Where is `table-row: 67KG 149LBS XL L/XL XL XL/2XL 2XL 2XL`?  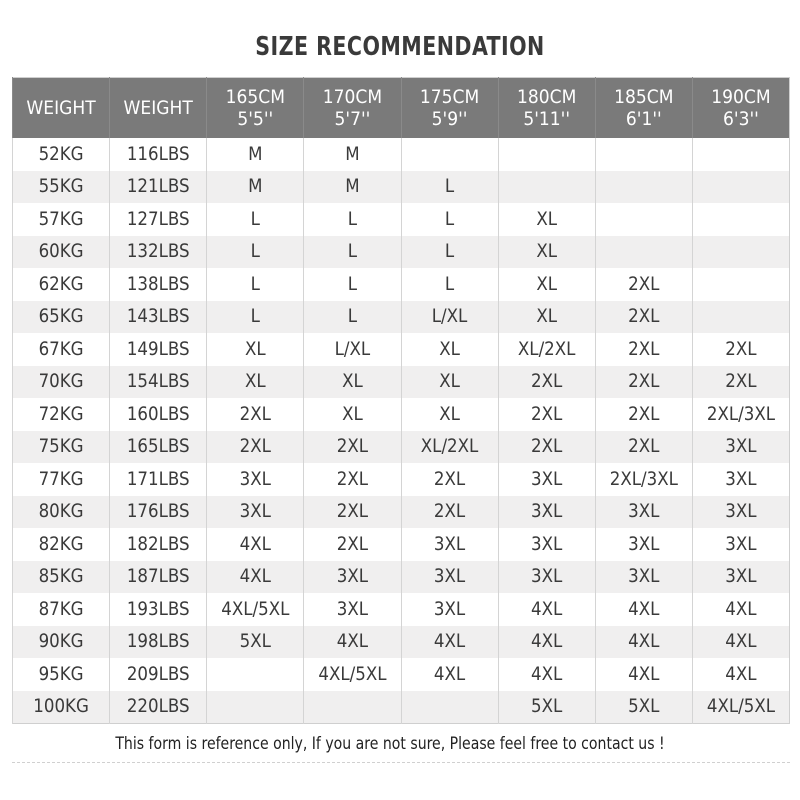 table-row: 67KG 149LBS XL L/XL XL XL/2XL 2XL 2XL is located at coordinates (400, 349).